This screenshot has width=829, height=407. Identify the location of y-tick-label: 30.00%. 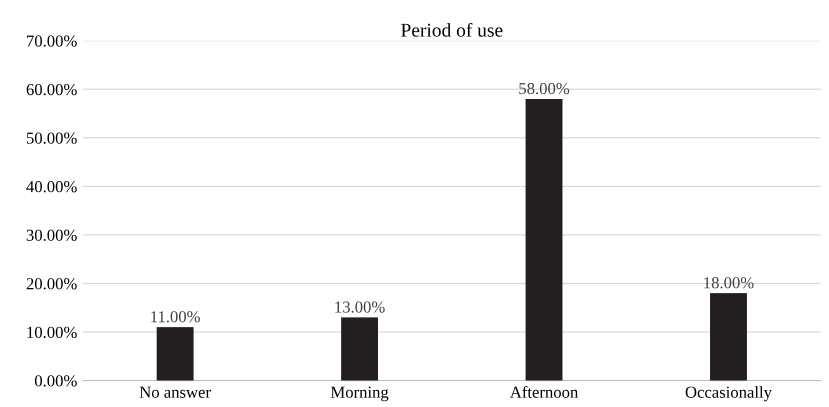
(51, 235).